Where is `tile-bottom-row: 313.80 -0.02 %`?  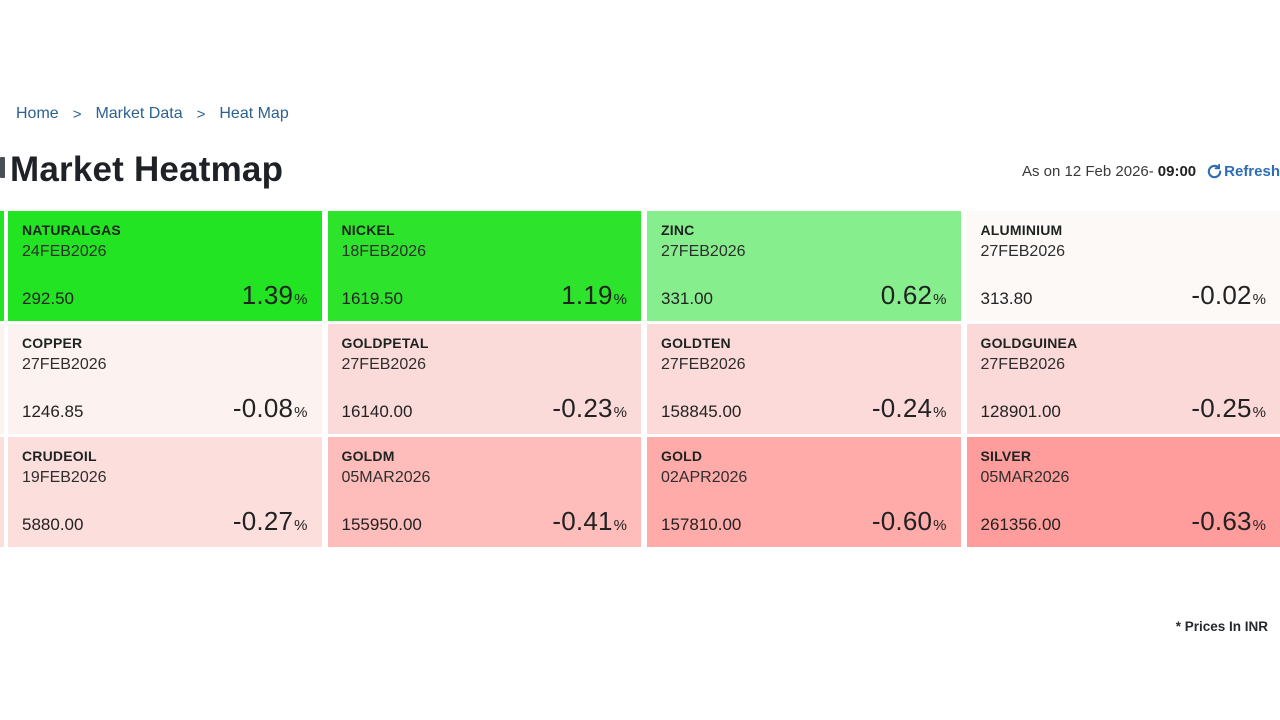
tile-bottom-row: 313.80 -0.02 % is located at coordinates (1124, 295).